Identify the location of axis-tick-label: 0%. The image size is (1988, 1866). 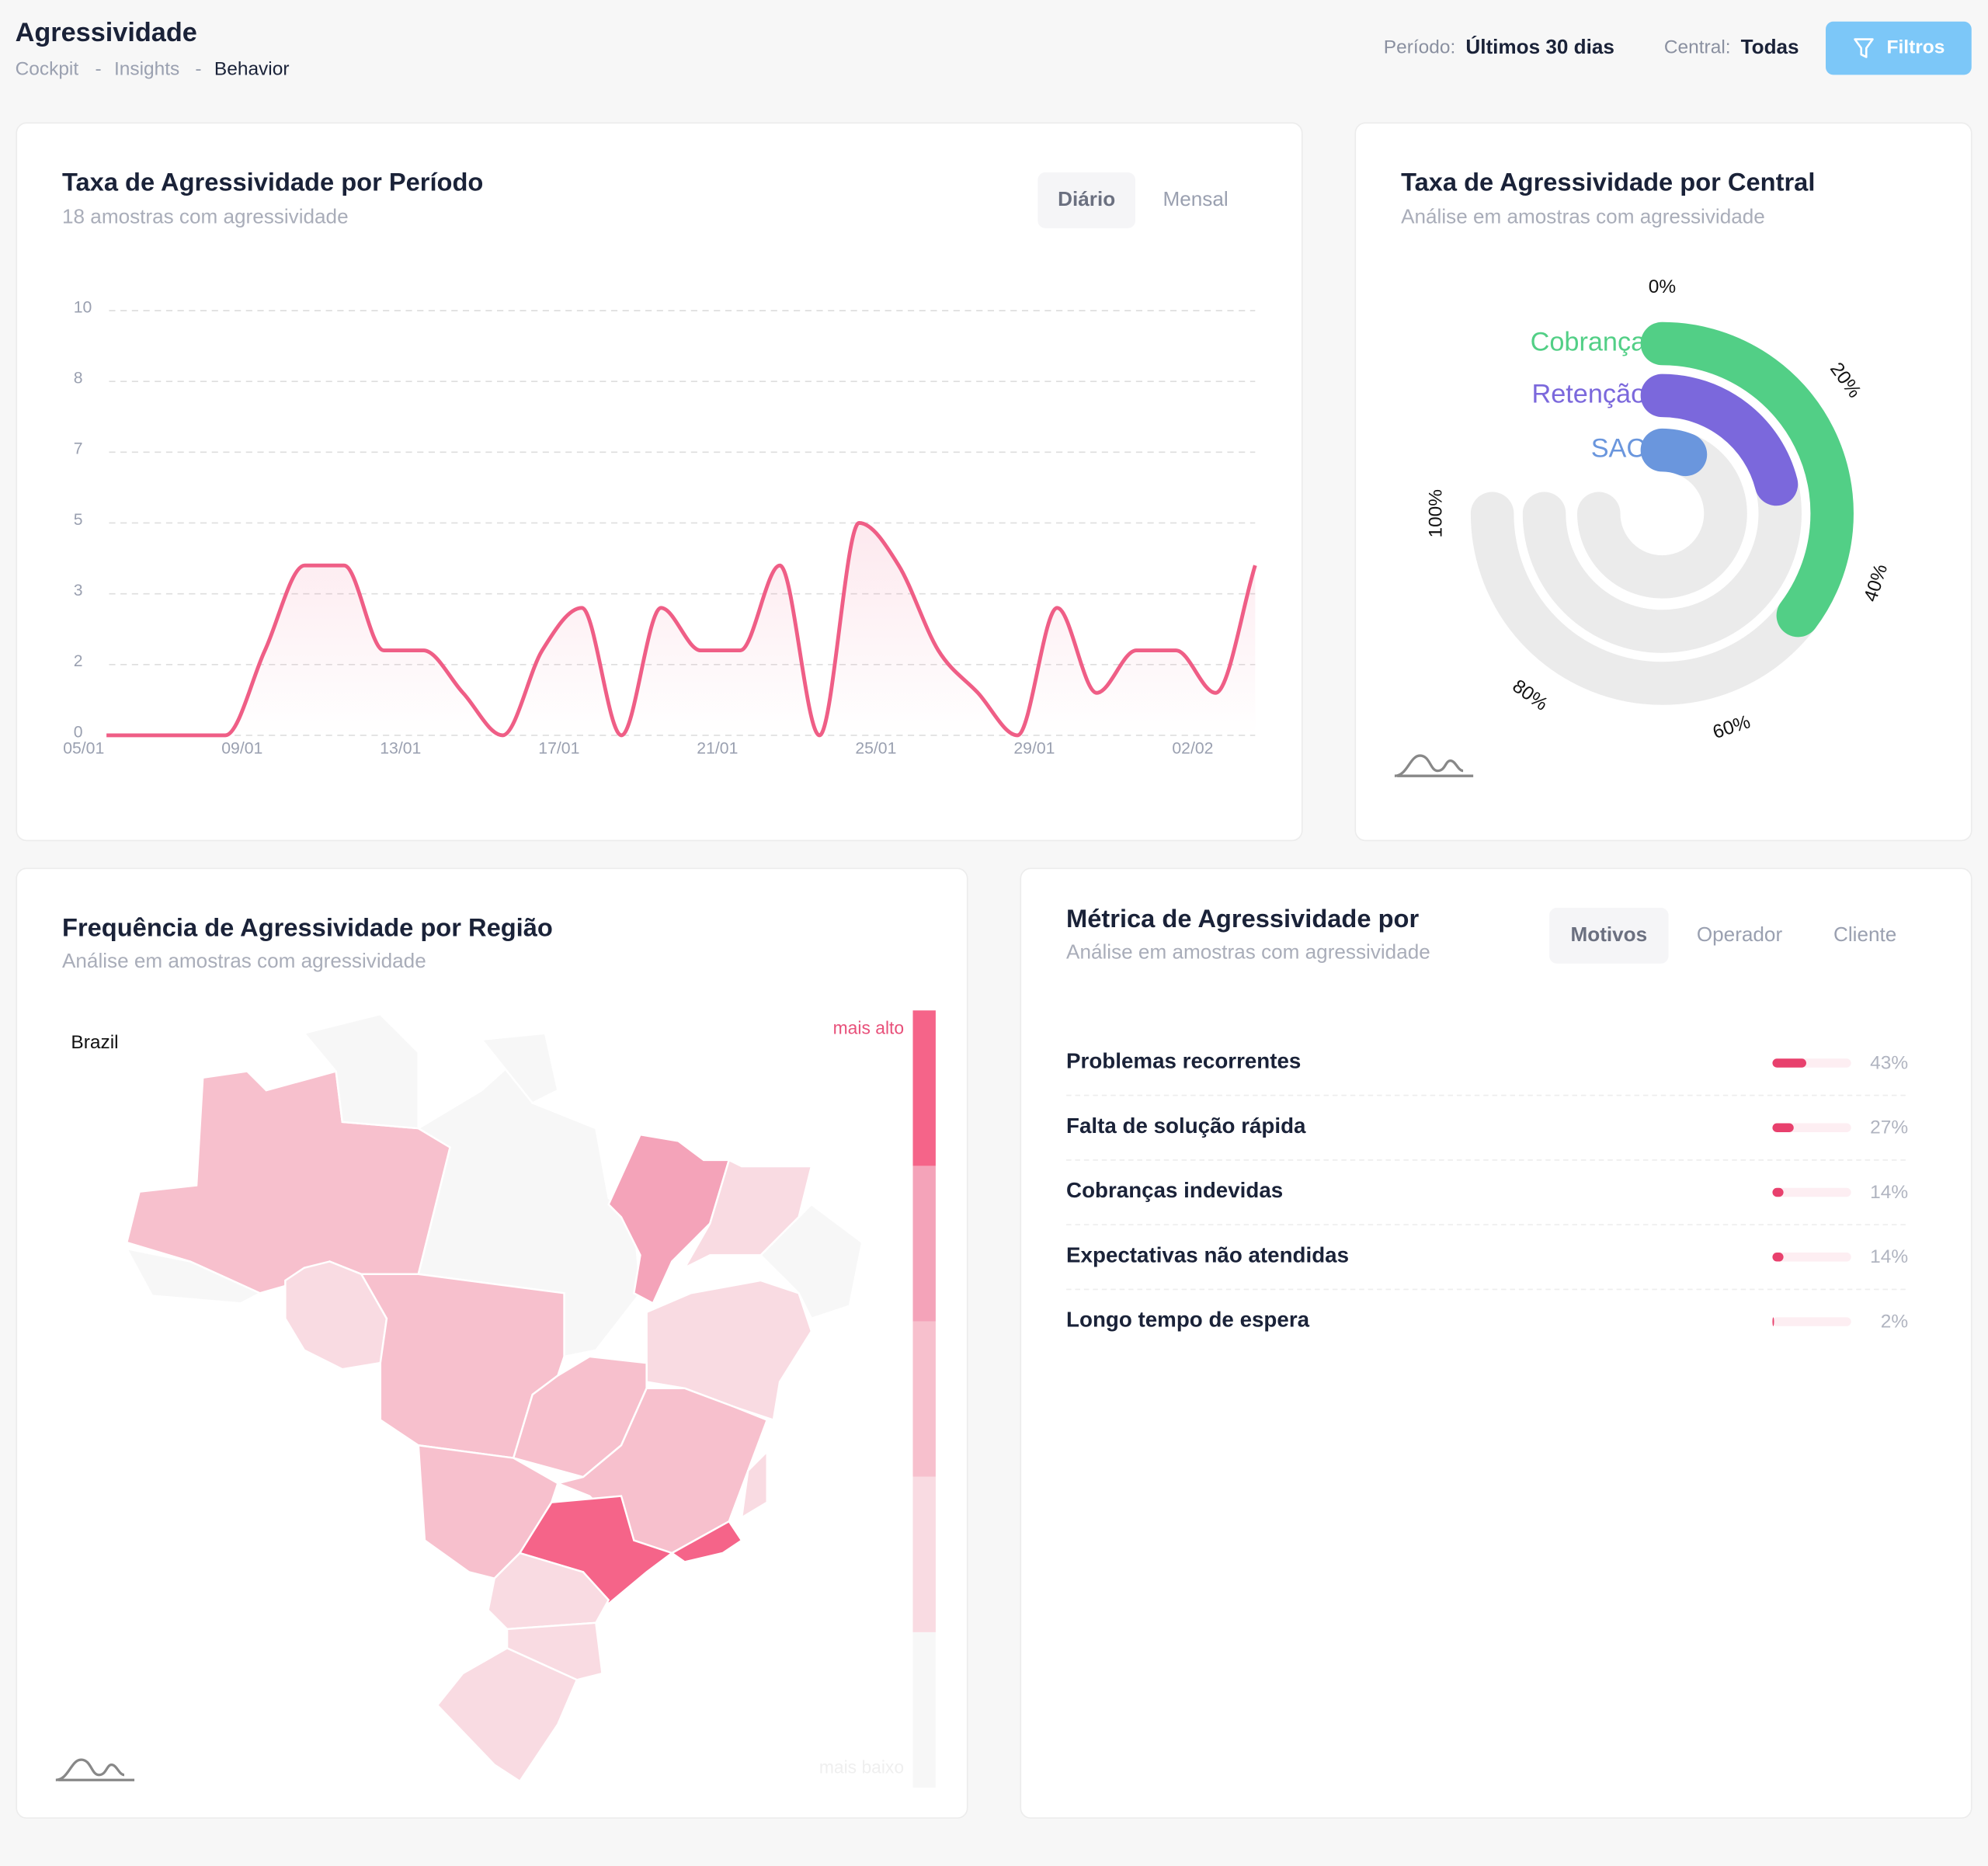
(1662, 286).